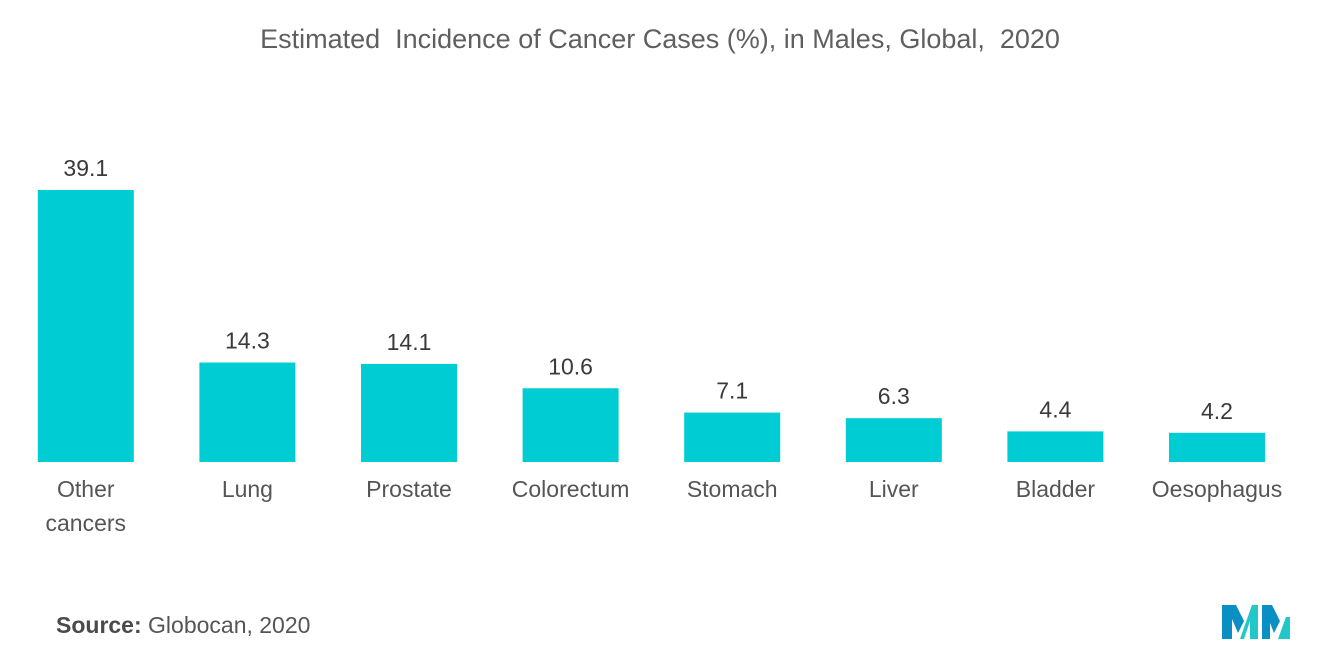 This screenshot has width=1320, height=665. Describe the element at coordinates (1055, 409) in the screenshot. I see `bar-value-label: 4.4` at that location.